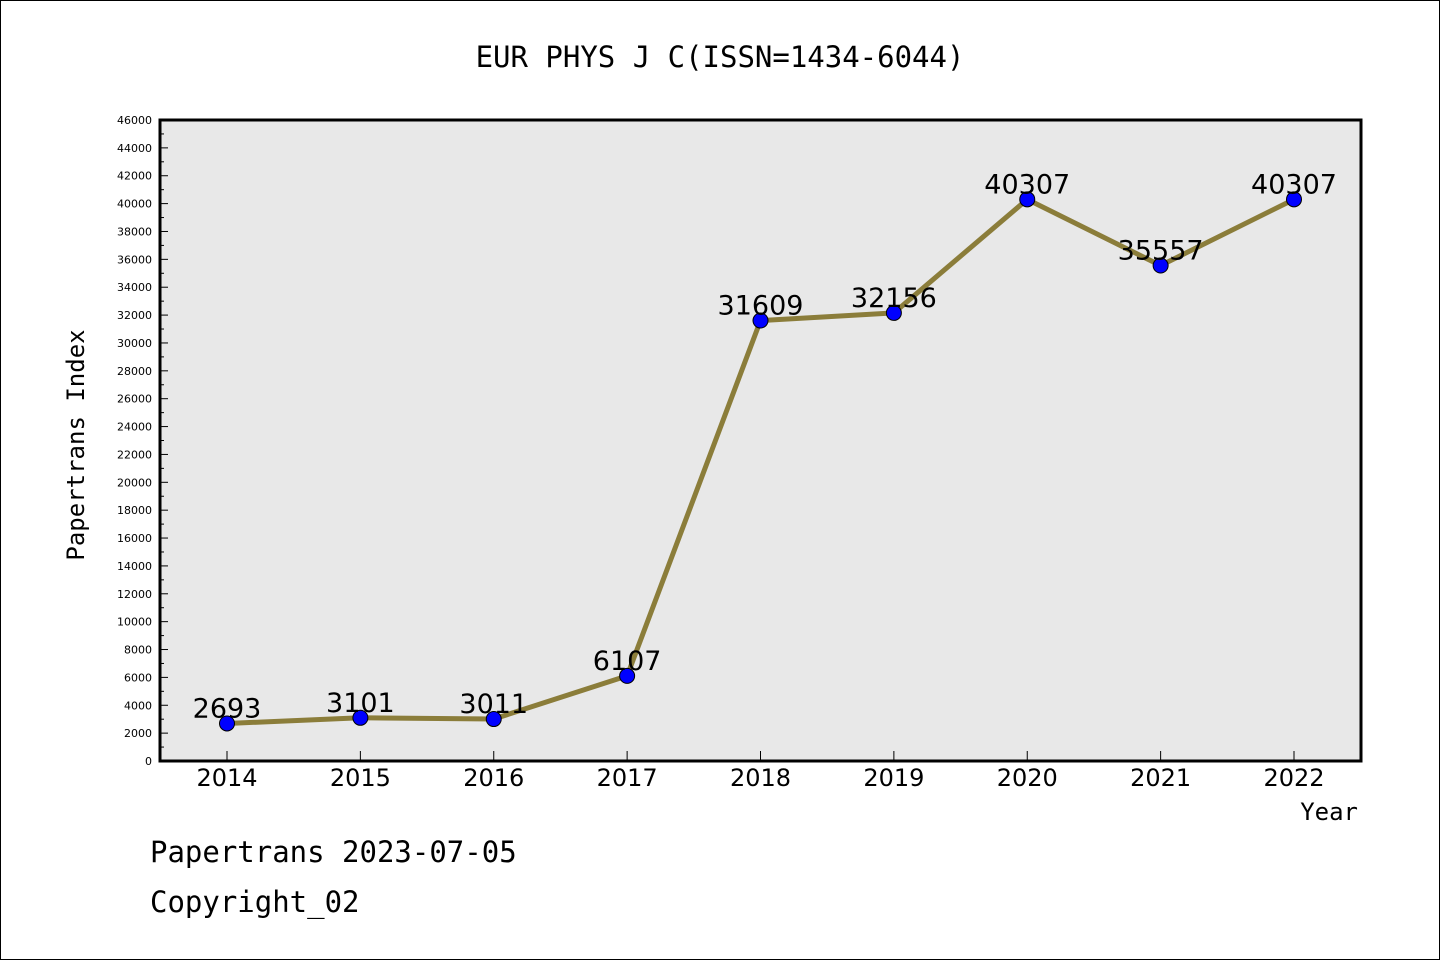 The width and height of the screenshot is (1440, 960). Describe the element at coordinates (1161, 251) in the screenshot. I see `data-label: 35557` at that location.